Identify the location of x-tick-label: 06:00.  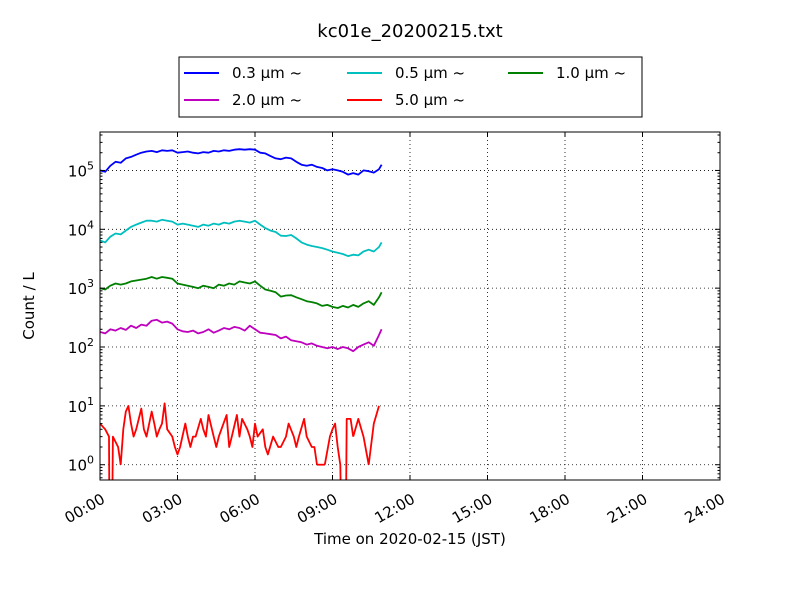
(240, 508).